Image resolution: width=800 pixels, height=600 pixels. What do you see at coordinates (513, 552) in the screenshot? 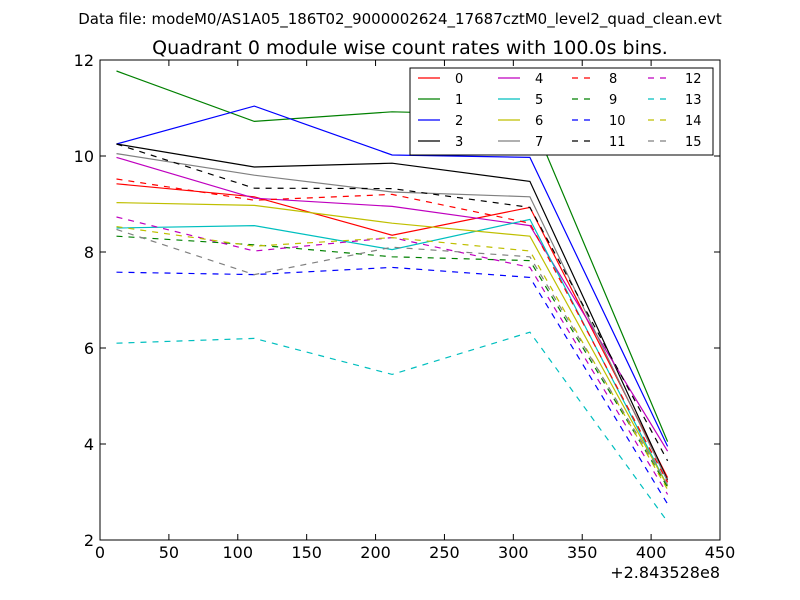
I see `x-tick-label: 300` at bounding box center [513, 552].